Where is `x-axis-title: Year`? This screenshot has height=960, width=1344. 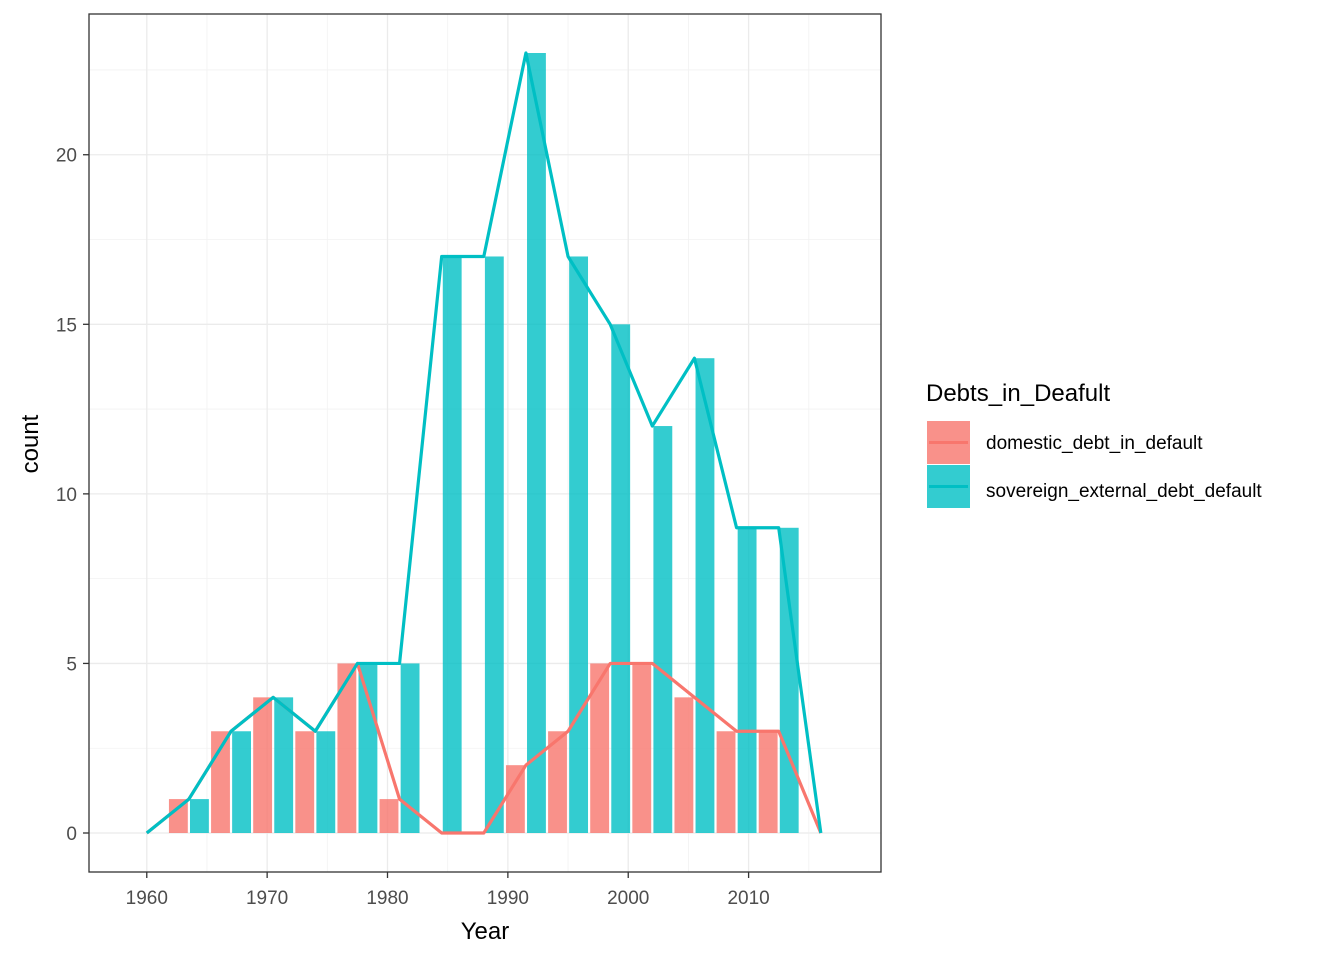
x-axis-title: Year is located at coordinates (485, 931).